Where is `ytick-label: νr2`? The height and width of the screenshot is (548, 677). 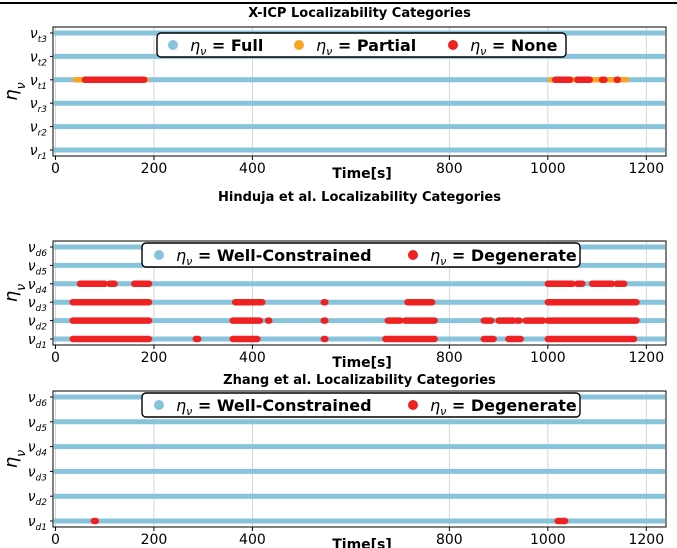
ytick-label: νr2 is located at coordinates (39, 129).